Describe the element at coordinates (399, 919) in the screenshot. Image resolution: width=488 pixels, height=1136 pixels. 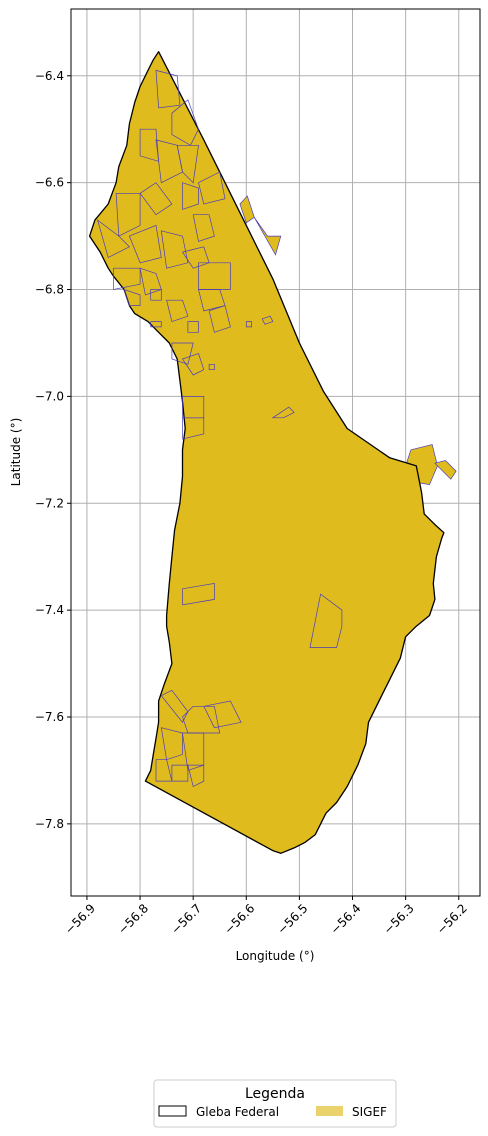
I see `x-tick-label-6: −56.3` at that location.